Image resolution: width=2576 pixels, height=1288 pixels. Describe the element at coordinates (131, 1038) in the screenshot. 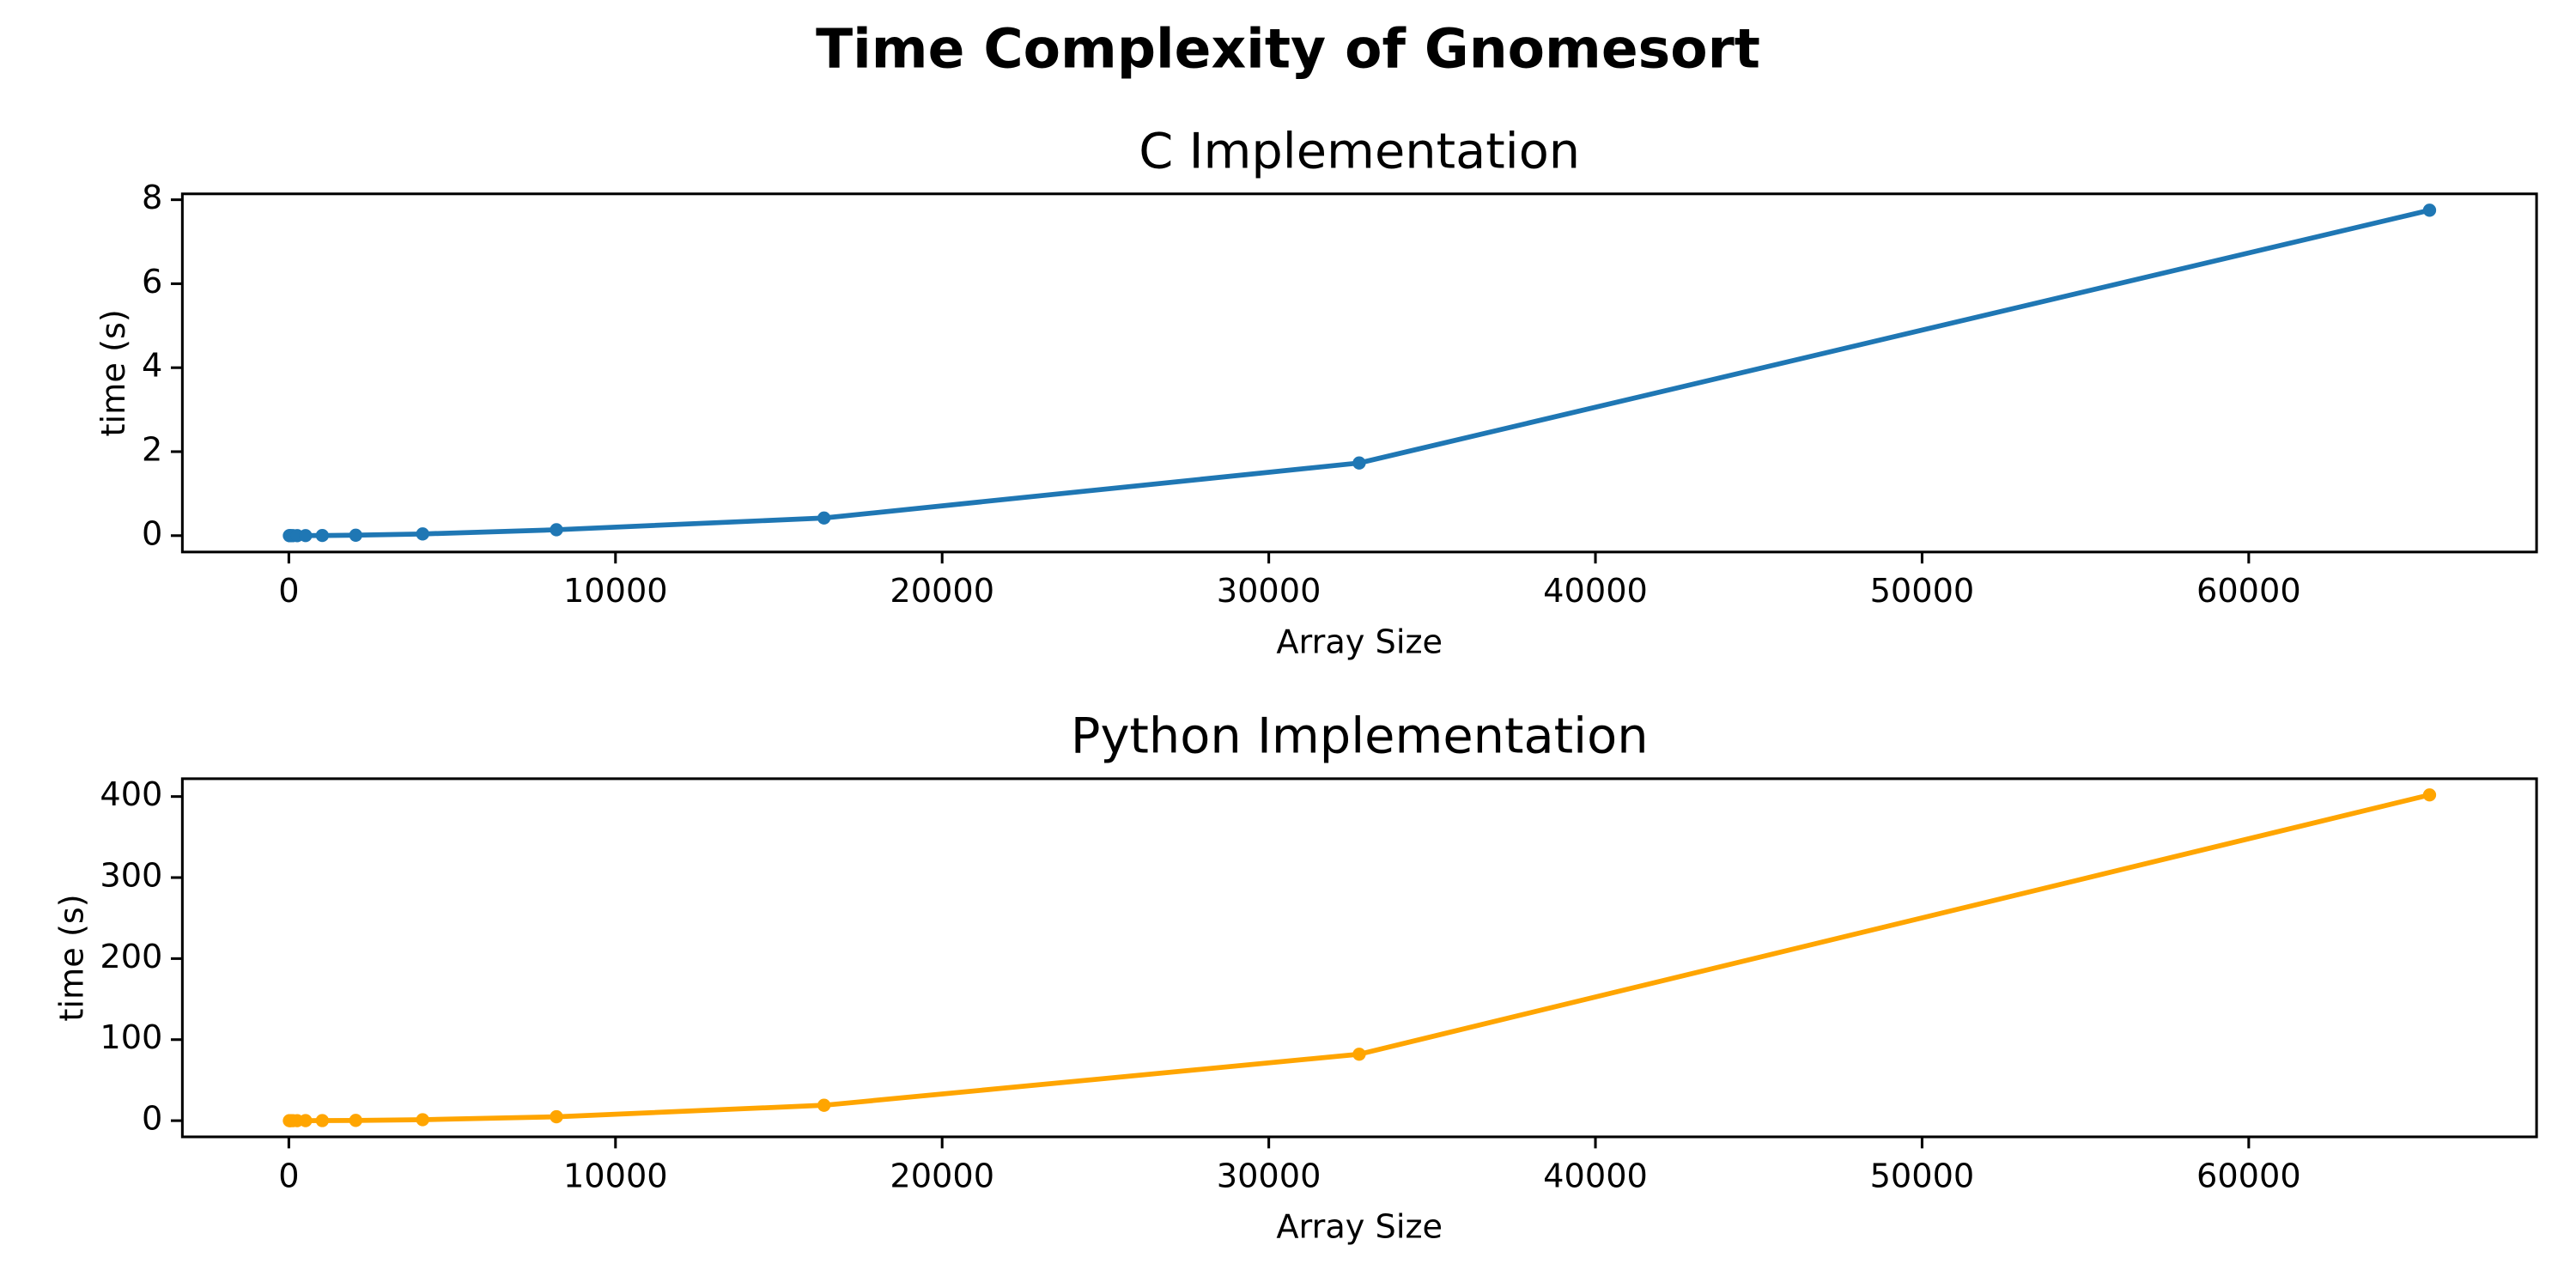

I see `y-tick-label: 100` at that location.